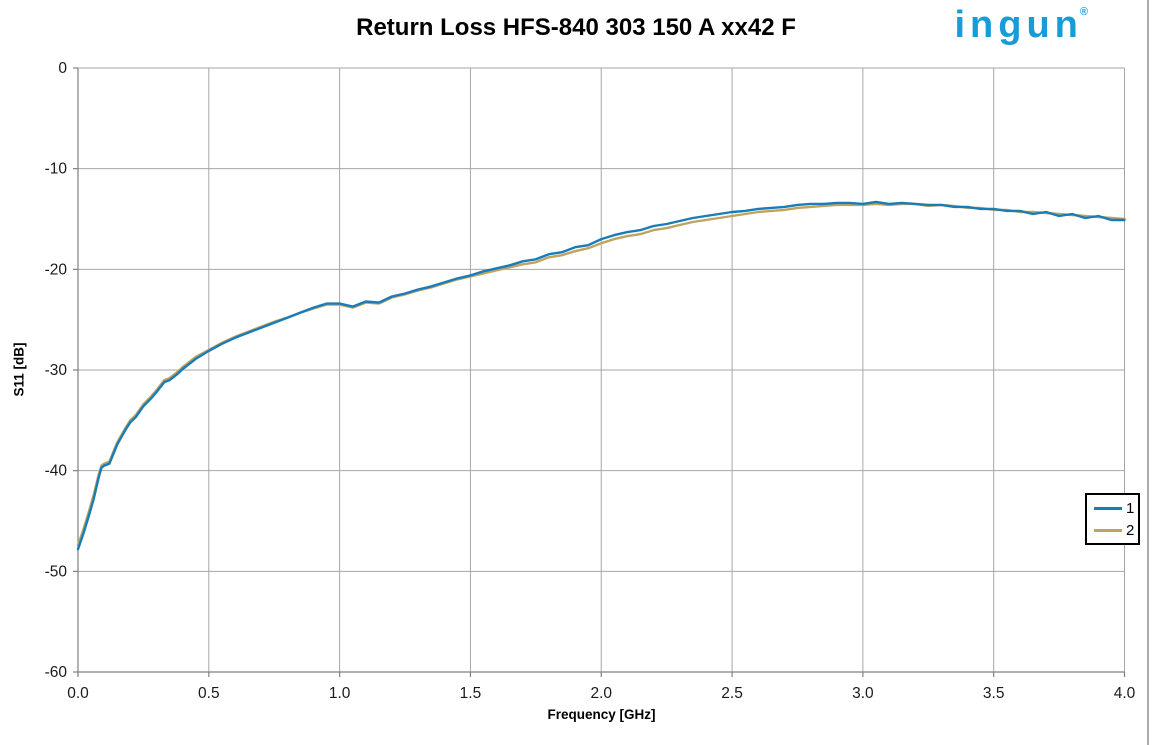  What do you see at coordinates (601, 693) in the screenshot?
I see `x-tick-label: 2.0` at bounding box center [601, 693].